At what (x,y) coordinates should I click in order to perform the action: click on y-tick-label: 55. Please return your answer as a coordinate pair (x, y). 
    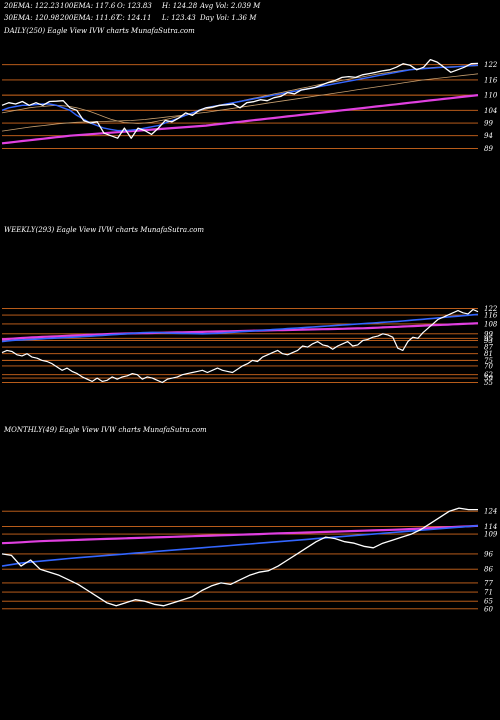
    Looking at the image, I should click on (488, 383).